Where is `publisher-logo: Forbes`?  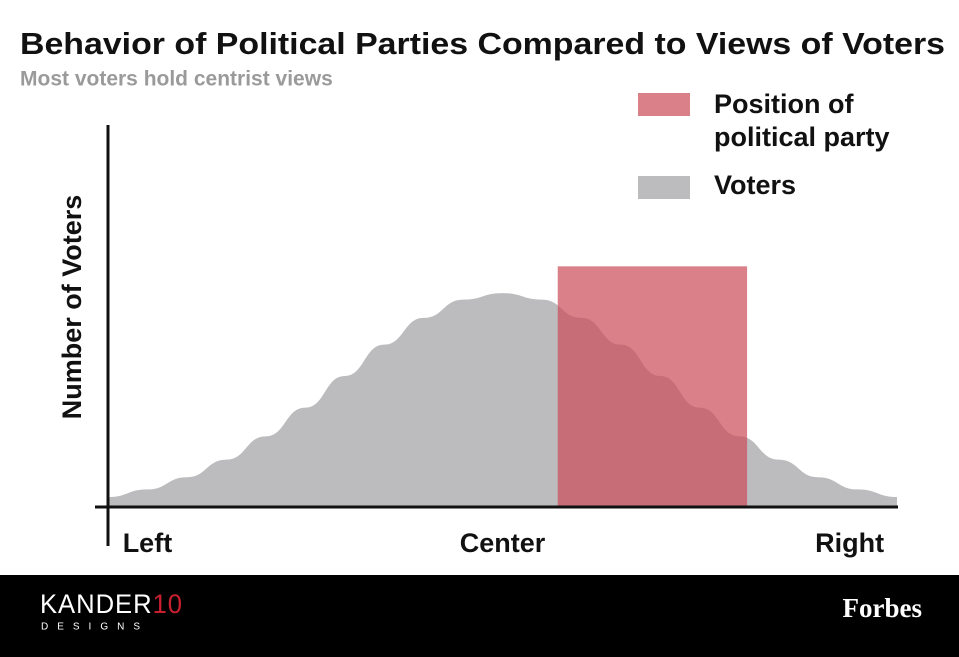
publisher-logo: Forbes is located at coordinates (882, 608).